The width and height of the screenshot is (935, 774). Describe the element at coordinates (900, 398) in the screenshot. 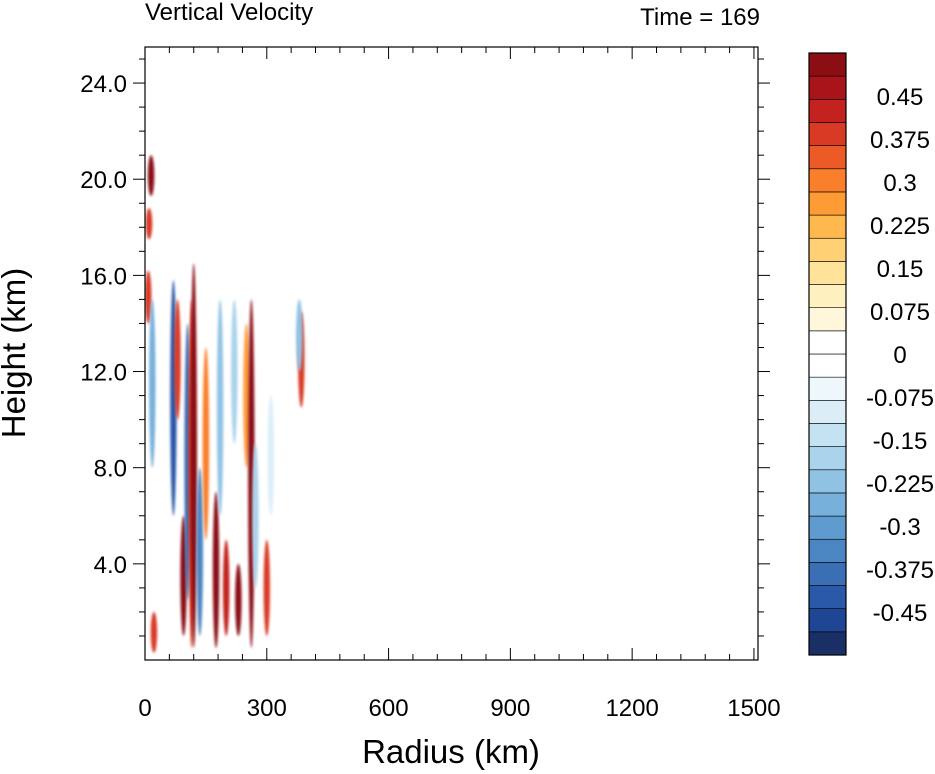

I see `colorbar-label: -0.075` at that location.